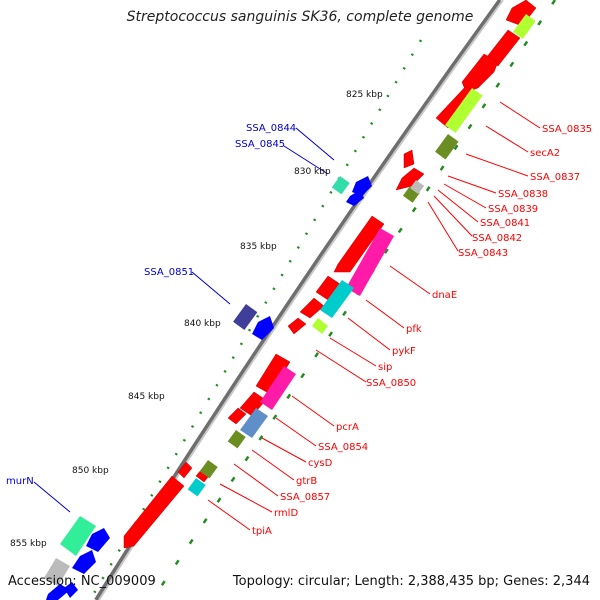 Image resolution: width=600 pixels, height=600 pixels. What do you see at coordinates (278, 388) in the screenshot?
I see `gene-magenta-pcrA` at bounding box center [278, 388].